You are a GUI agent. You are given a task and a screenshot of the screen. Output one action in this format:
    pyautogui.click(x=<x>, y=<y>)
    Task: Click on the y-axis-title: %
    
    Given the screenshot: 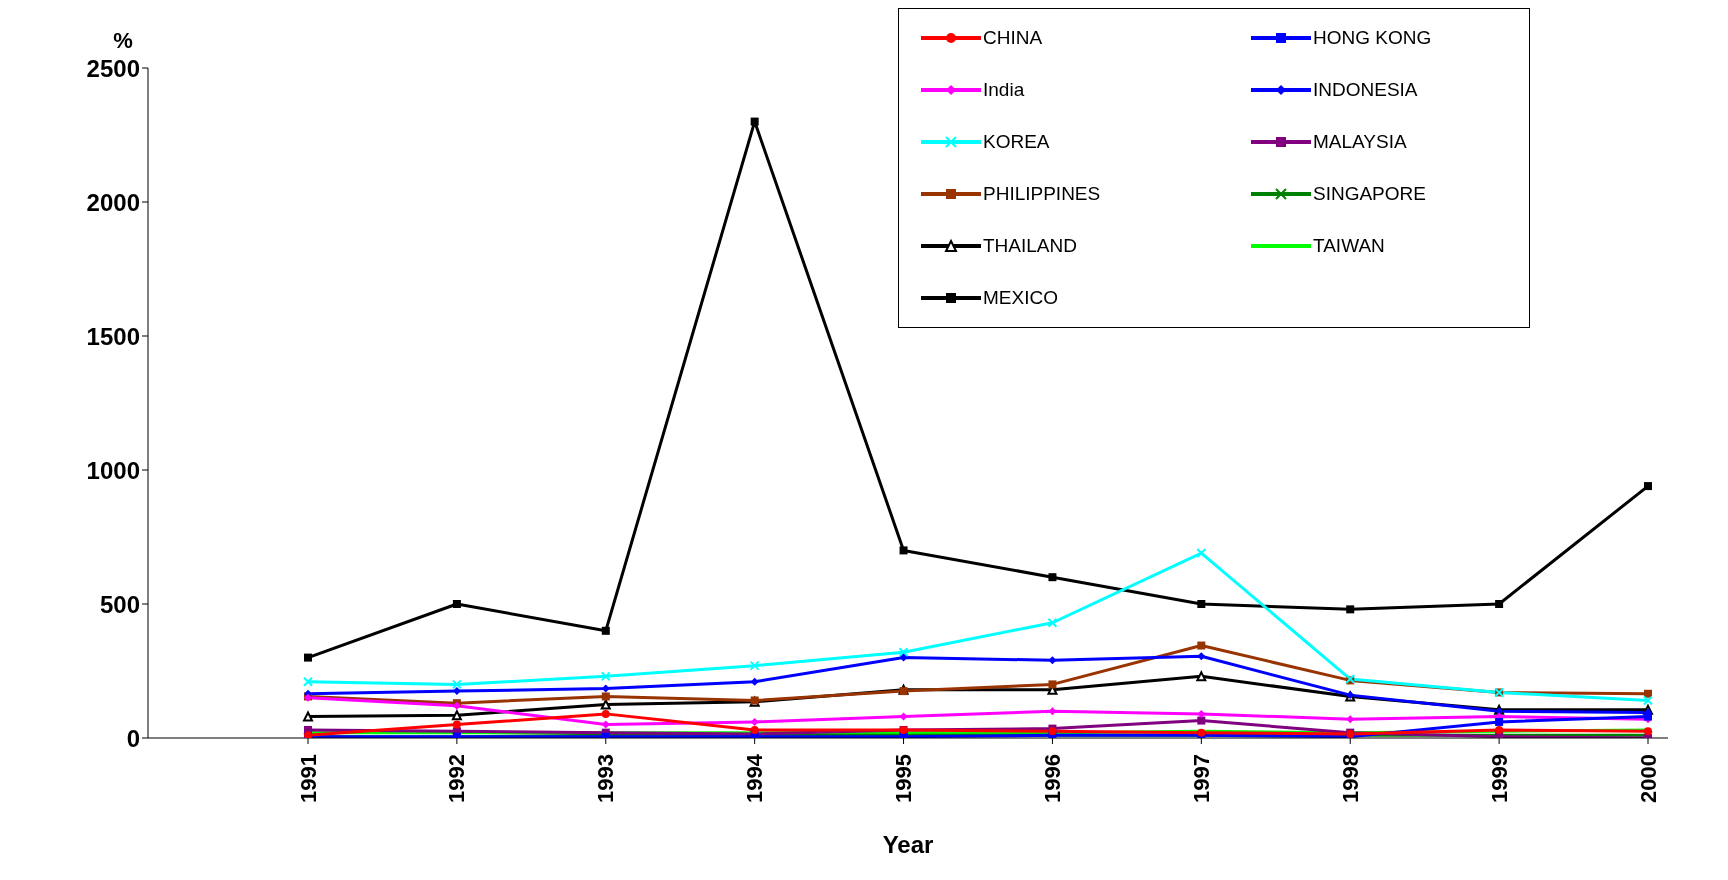 What is the action you would take?
    pyautogui.click(x=123, y=40)
    